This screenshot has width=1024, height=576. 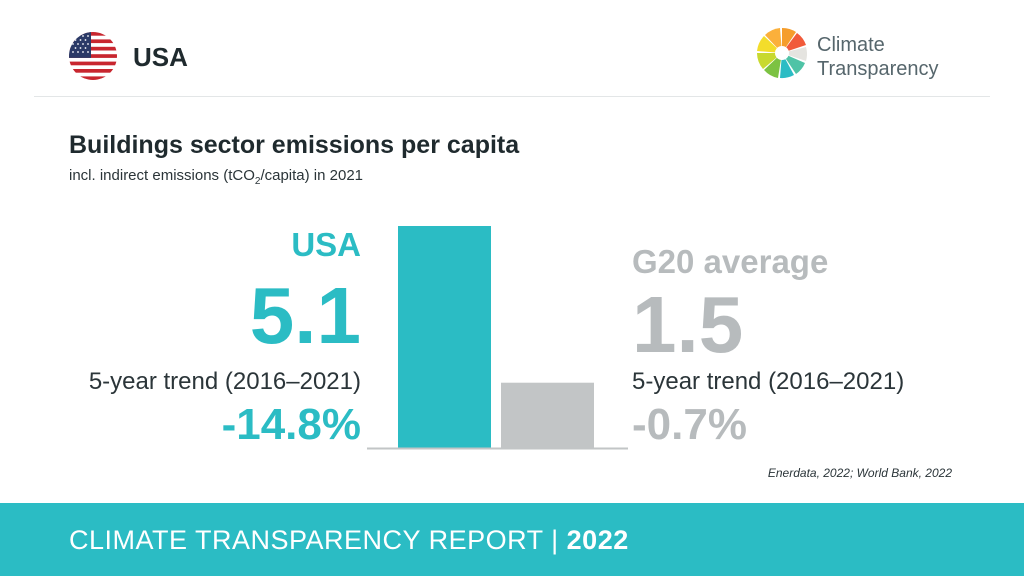 What do you see at coordinates (326, 244) in the screenshot?
I see `usa-label: USA` at bounding box center [326, 244].